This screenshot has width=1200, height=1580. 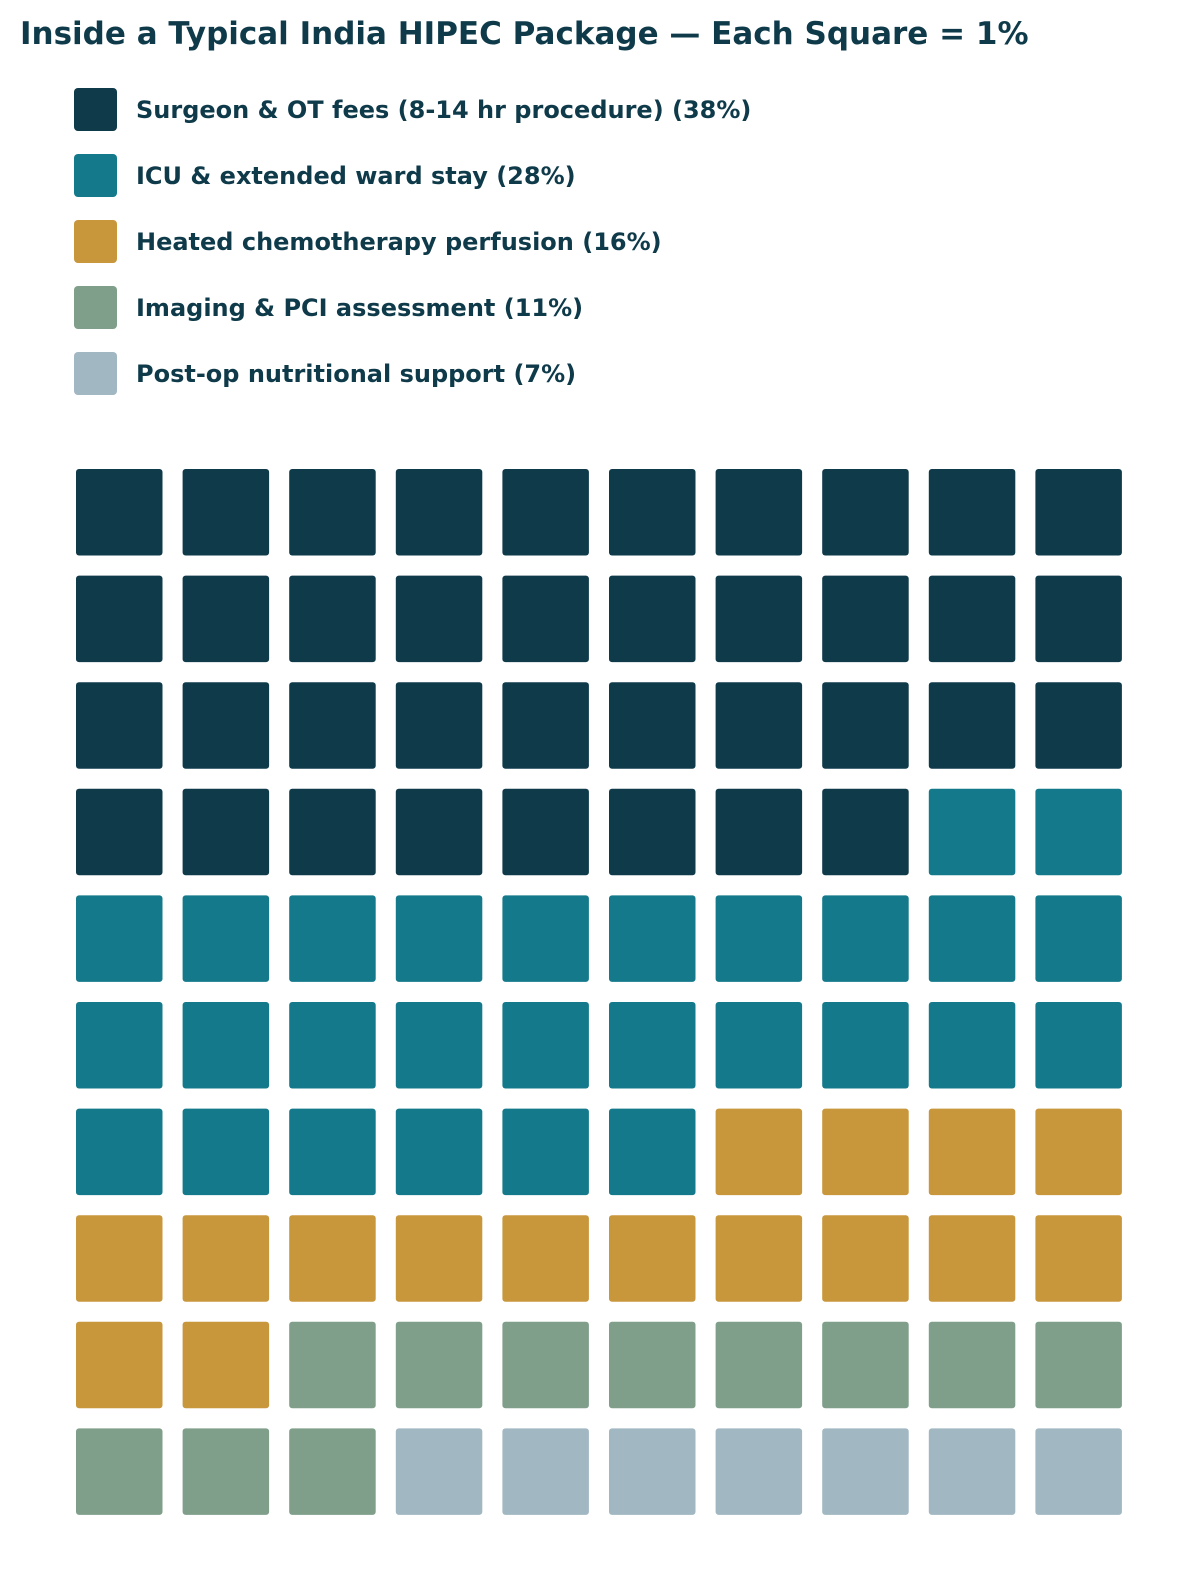 I want to click on legend-item-heated-chemotherapy: Heated chemotherapy perfusion (16%), so click(x=412, y=241).